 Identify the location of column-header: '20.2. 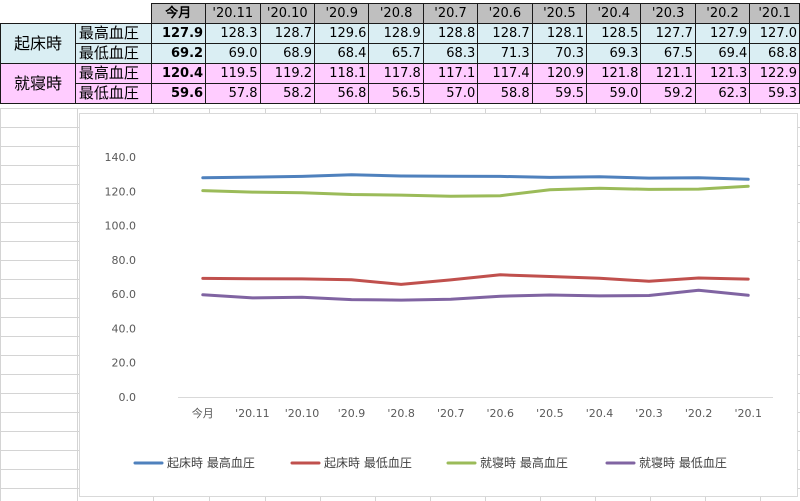
(722, 13).